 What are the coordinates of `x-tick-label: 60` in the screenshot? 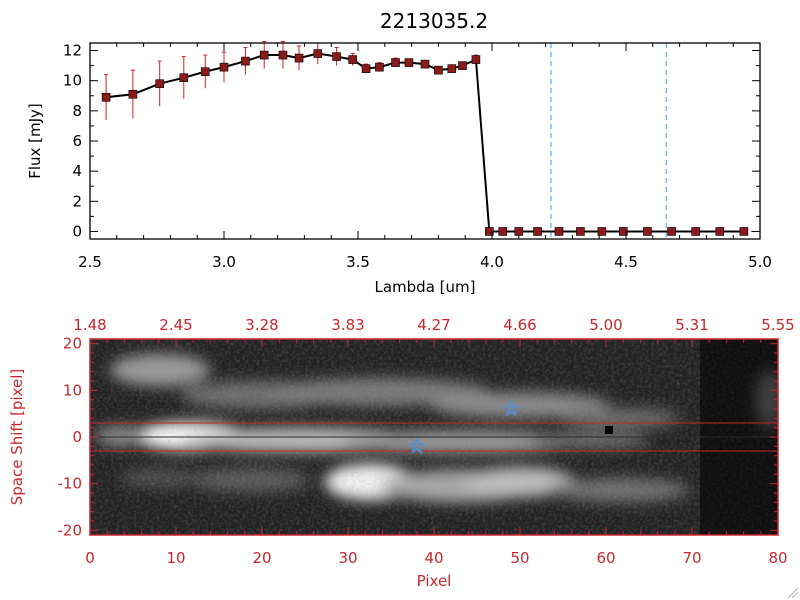 It's located at (605, 558).